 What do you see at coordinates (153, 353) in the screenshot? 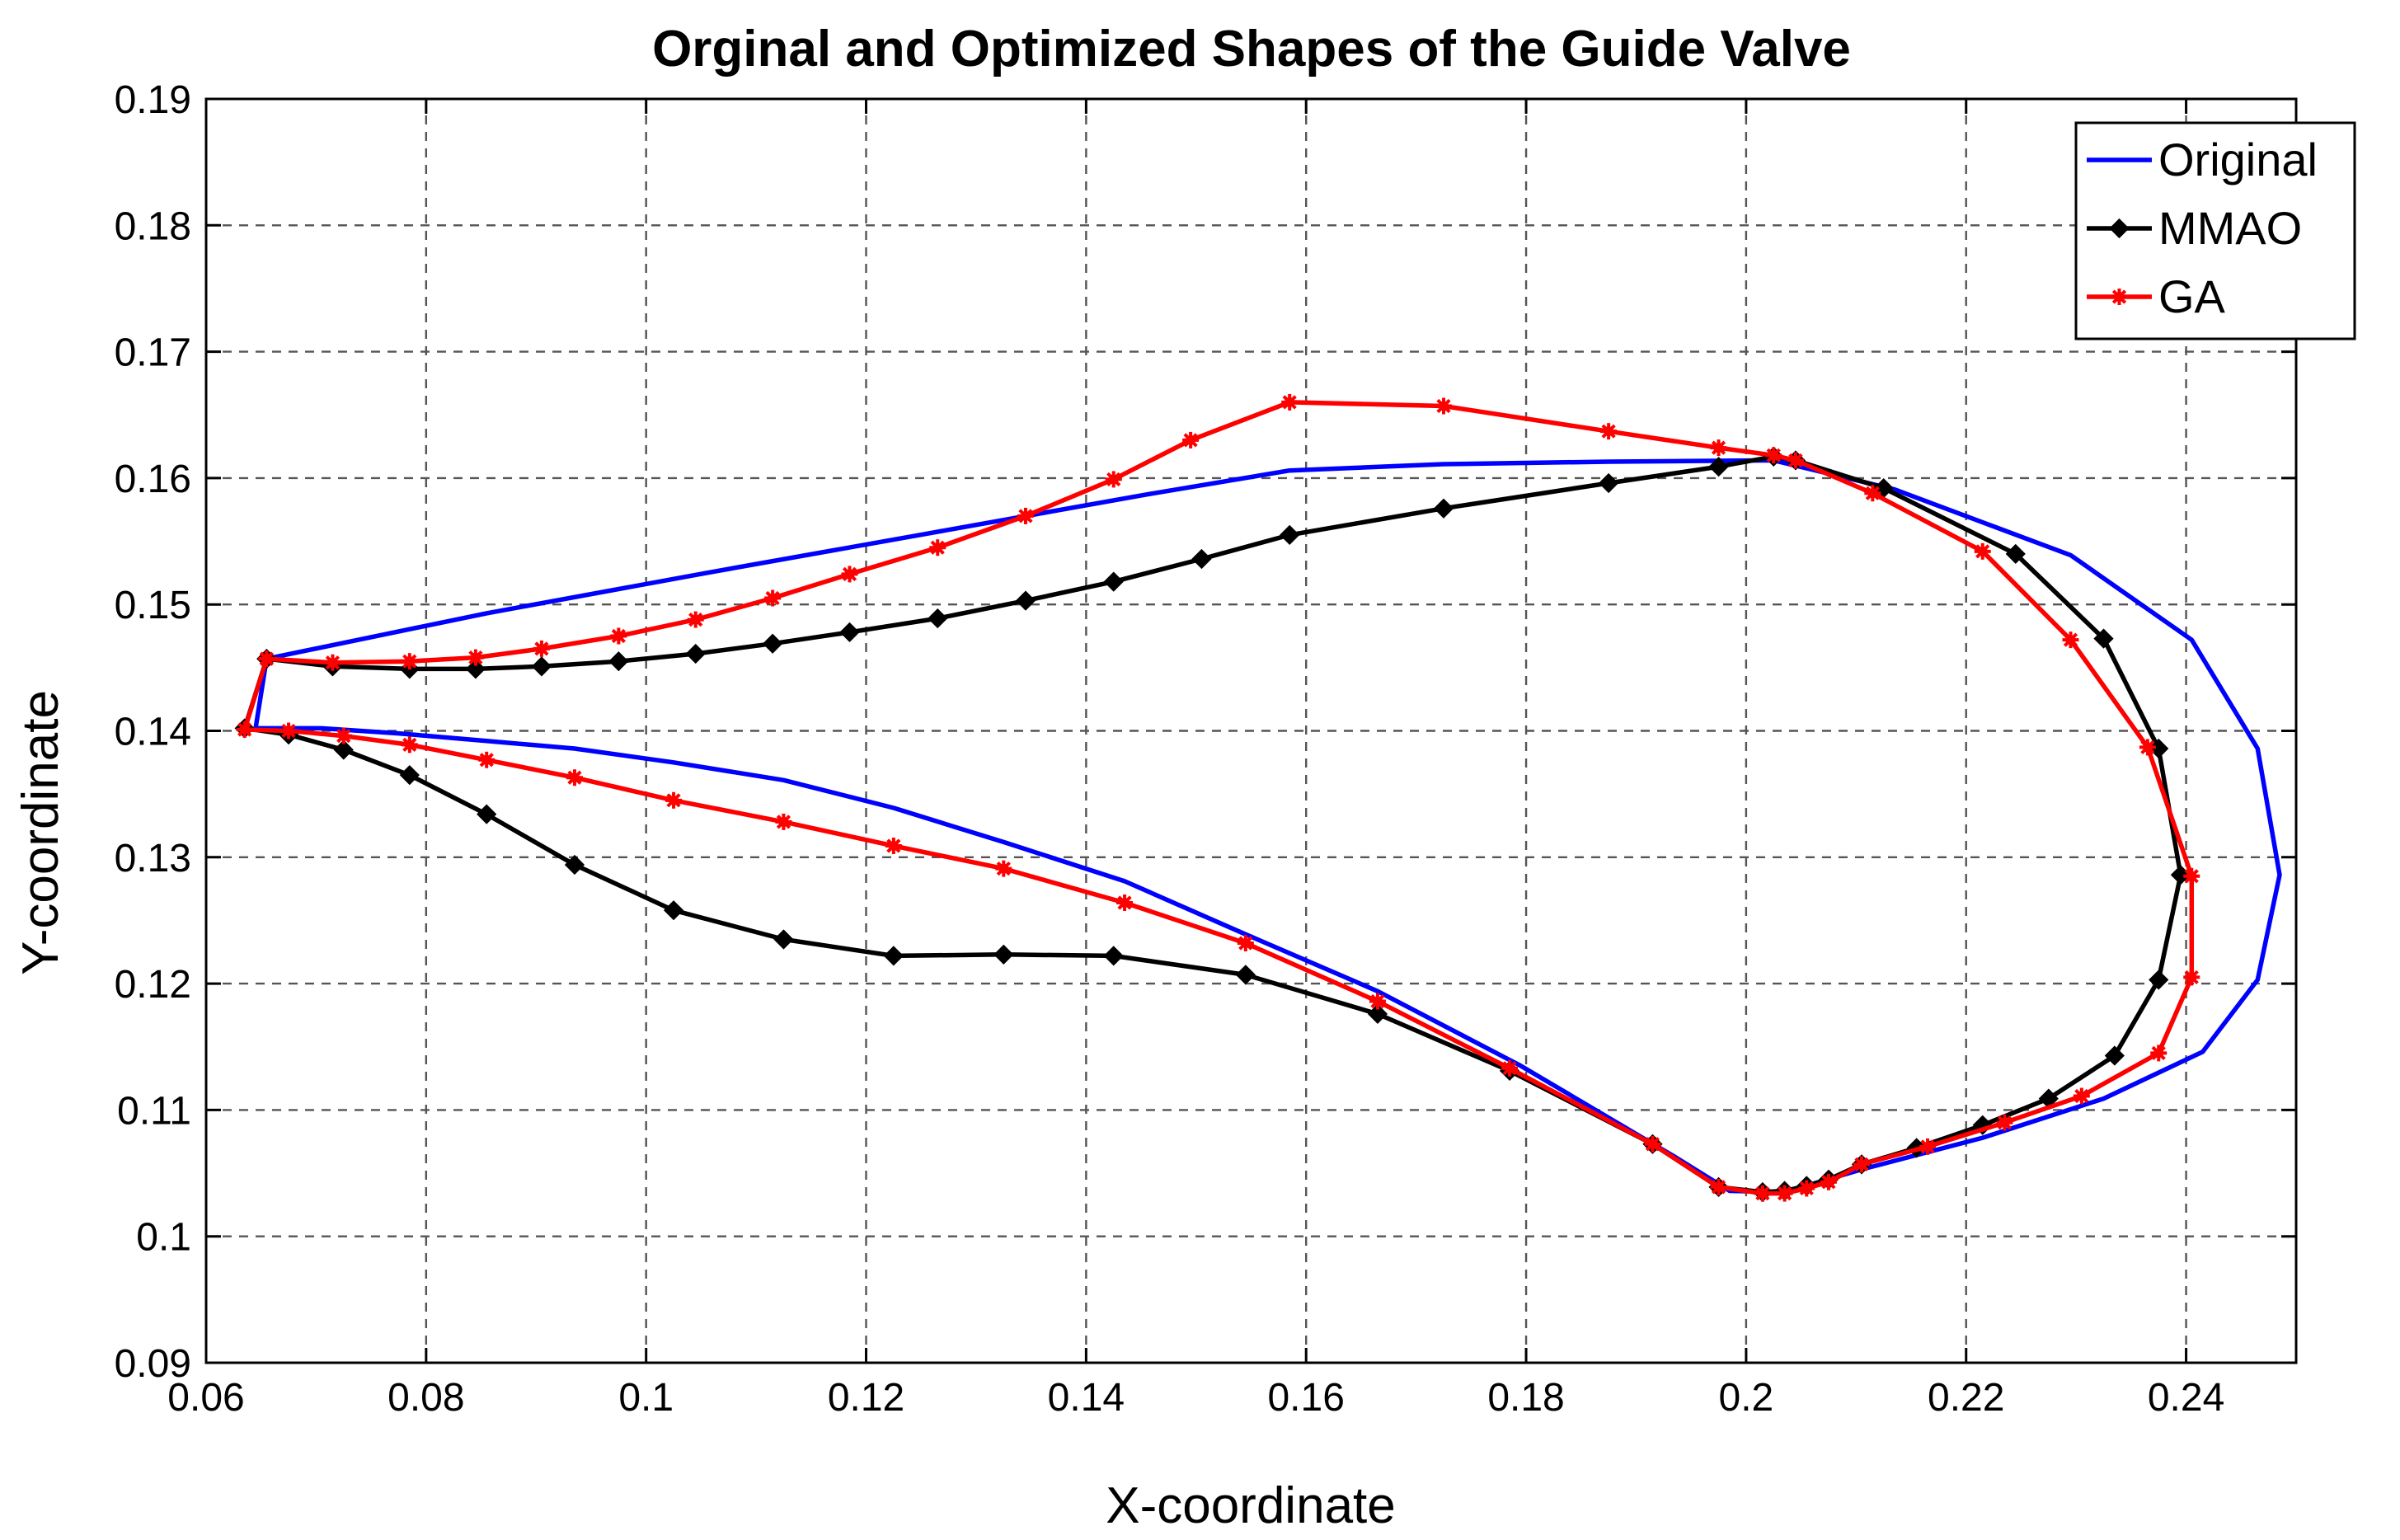
I see `y-tick-label: 0.17` at bounding box center [153, 353].